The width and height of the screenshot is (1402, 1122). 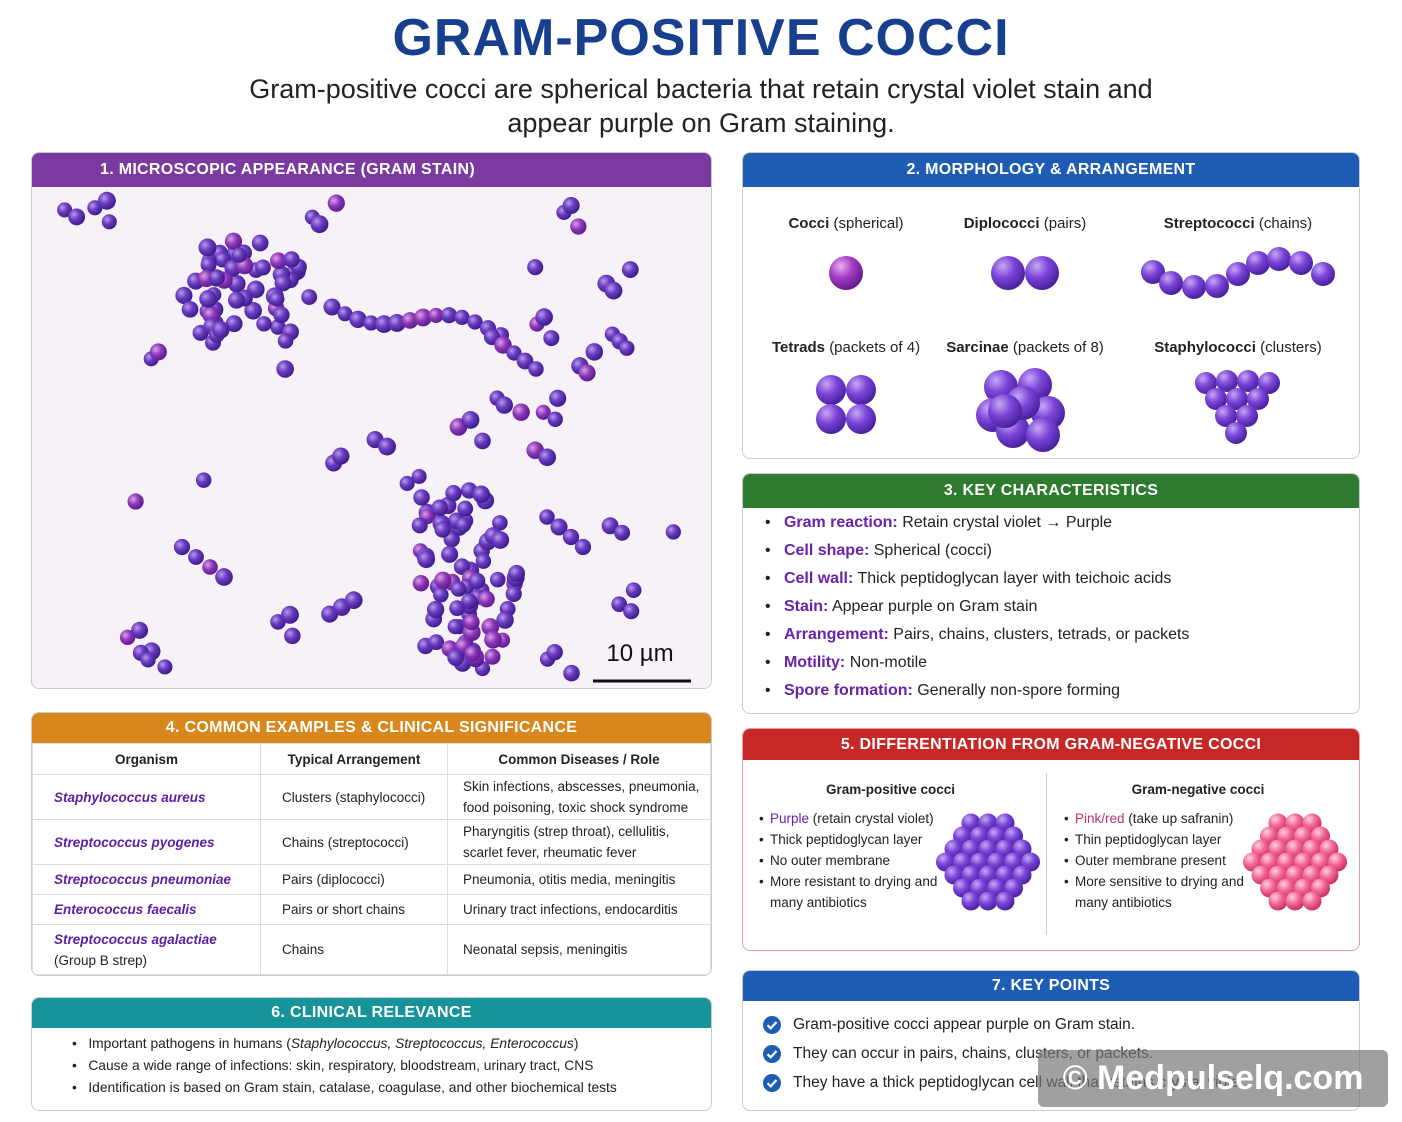 I want to click on morph-name: Diplococci, so click(x=1001, y=223).